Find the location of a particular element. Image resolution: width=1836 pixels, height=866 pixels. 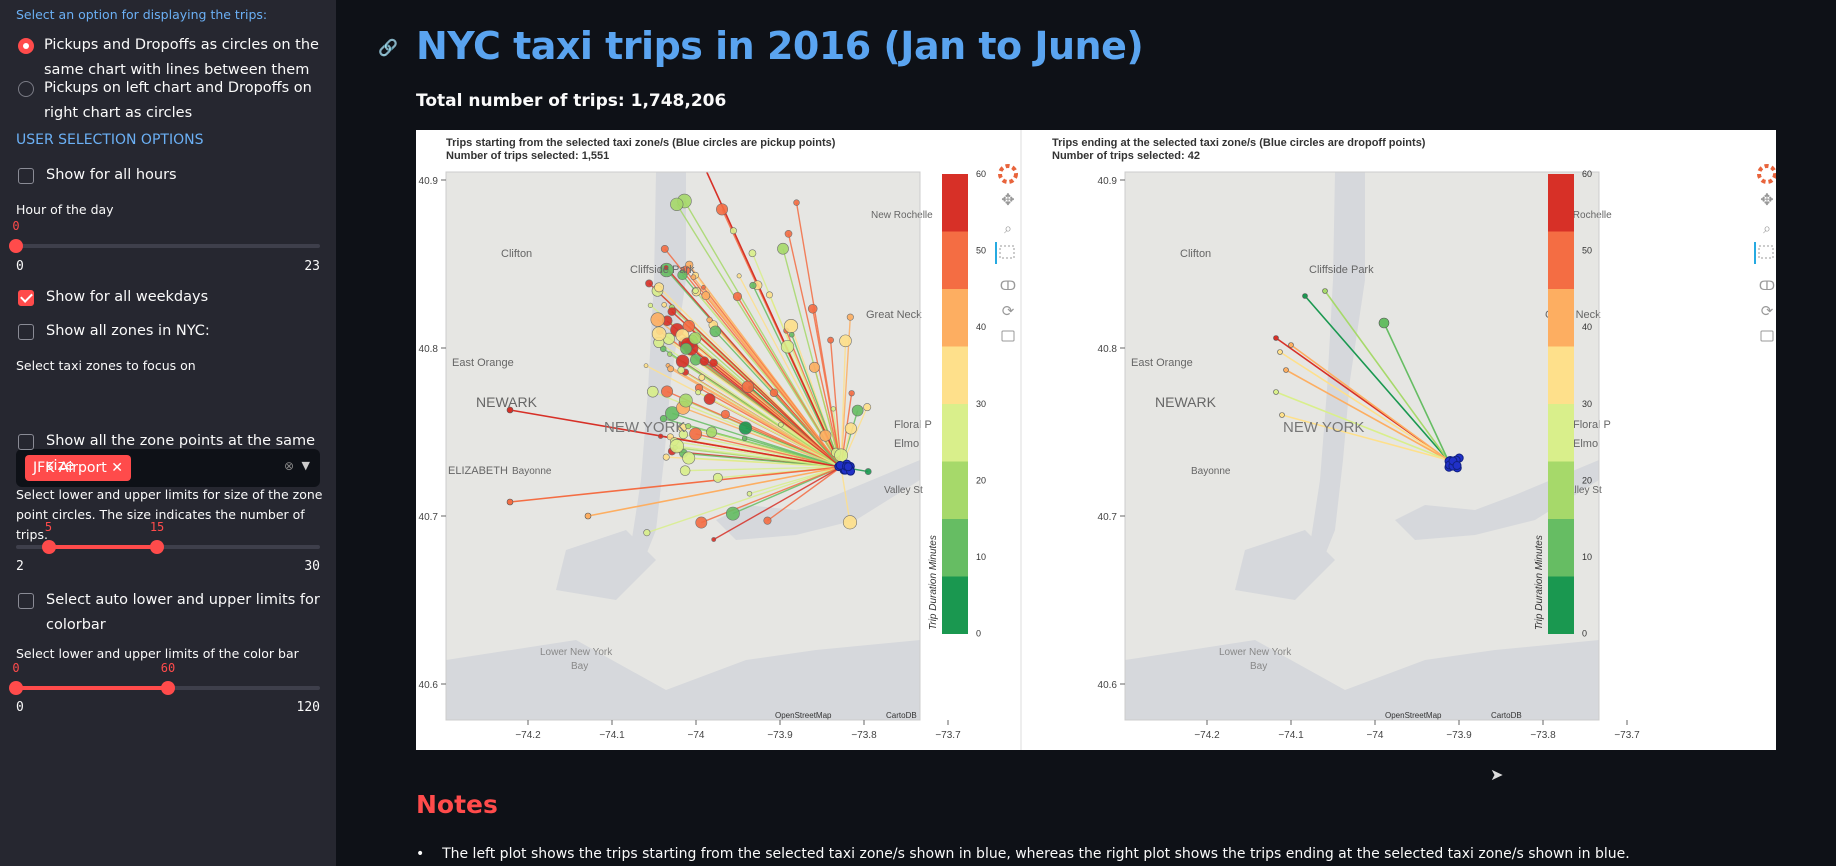

color-min: 0 is located at coordinates (20, 707).